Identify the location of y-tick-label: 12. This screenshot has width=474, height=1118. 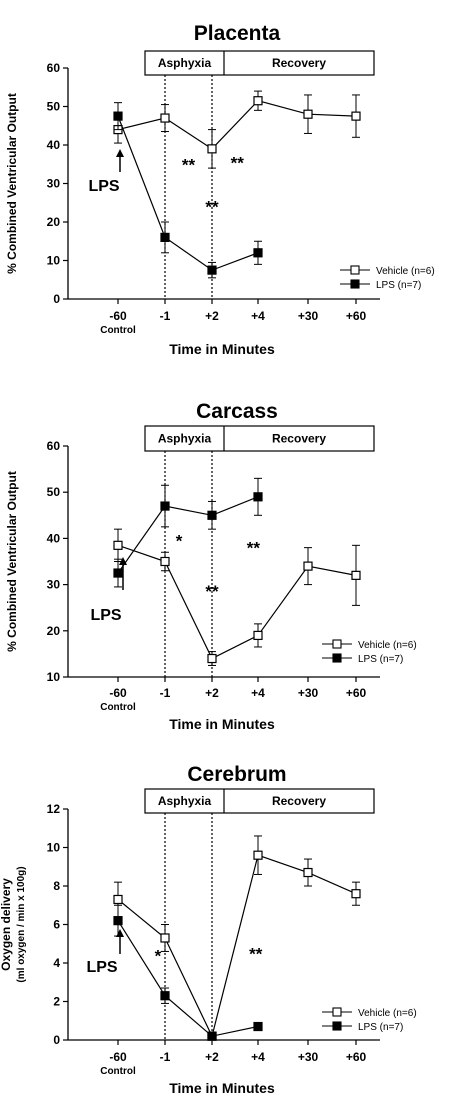
(54, 809).